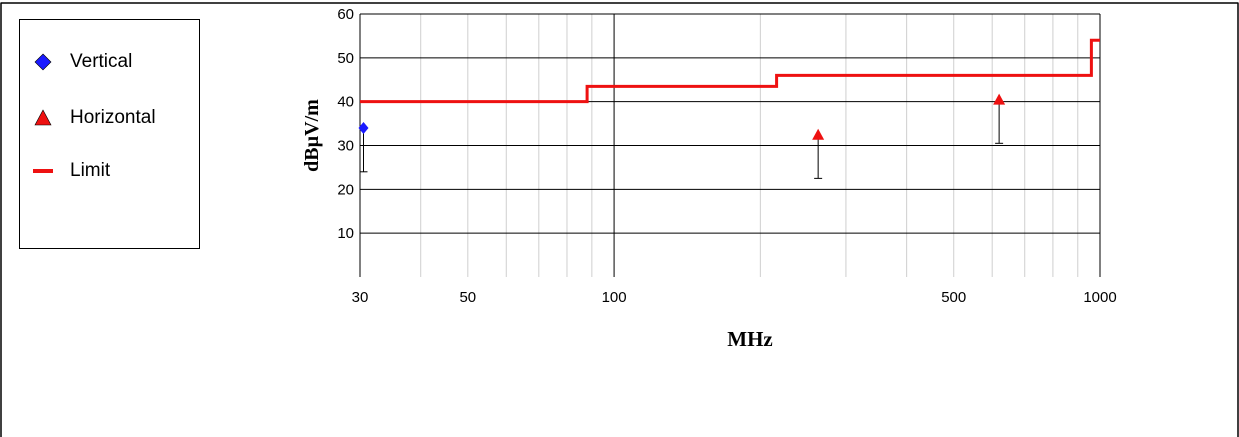 This screenshot has width=1239, height=437. What do you see at coordinates (953, 297) in the screenshot?
I see `x-tick-label: 500` at bounding box center [953, 297].